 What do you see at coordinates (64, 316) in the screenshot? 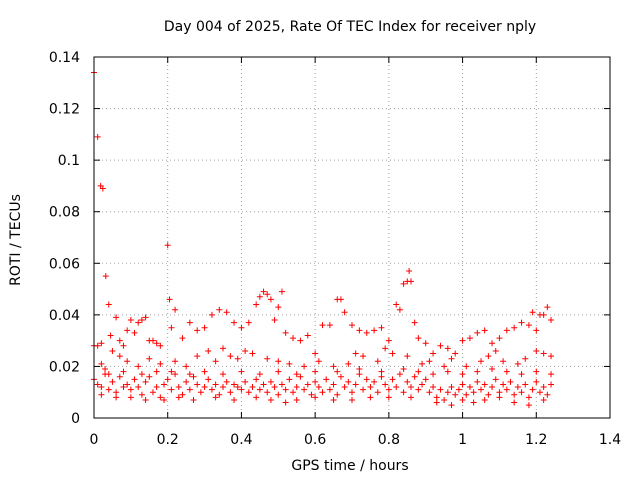
I see `y-tick-label: 0.04` at bounding box center [64, 316].